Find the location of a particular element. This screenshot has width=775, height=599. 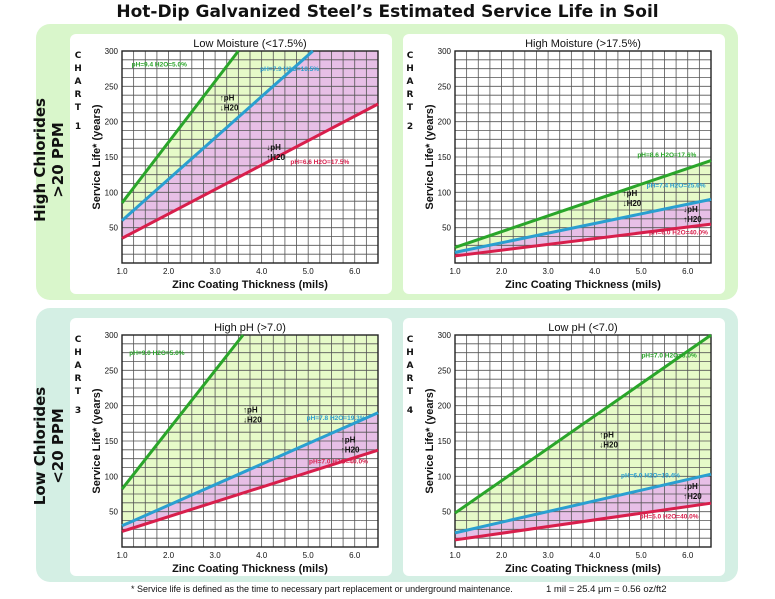

row-label-low-line1: Low Chlorides is located at coordinates (40, 446).